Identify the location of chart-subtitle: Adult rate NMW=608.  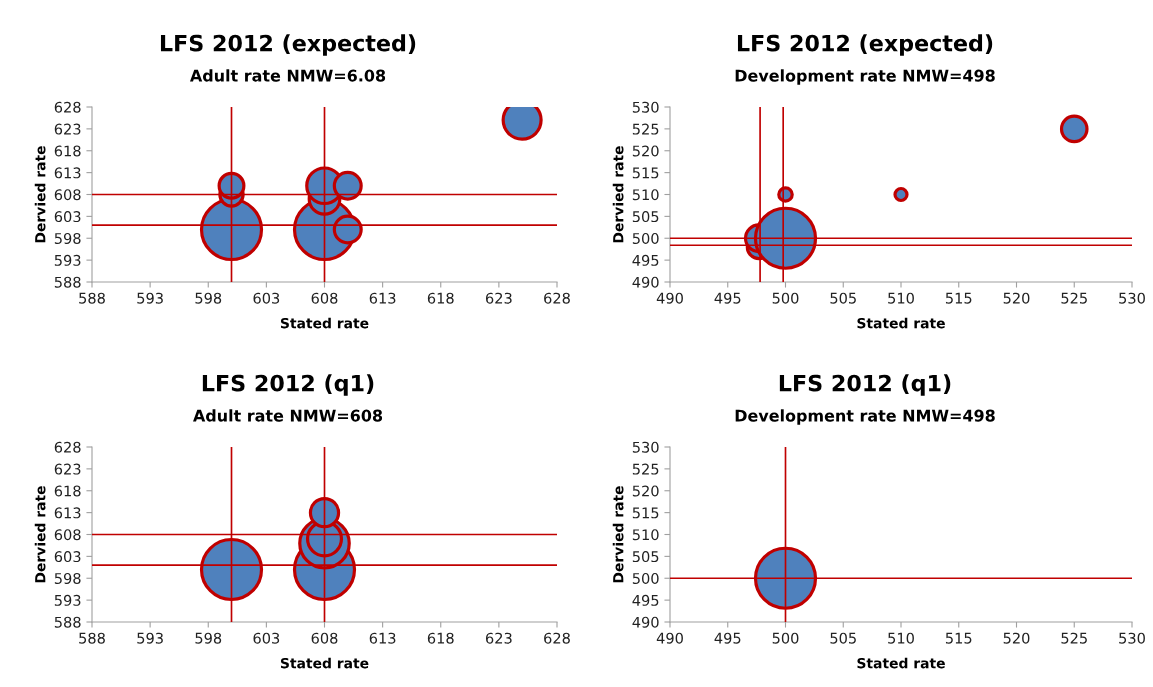
(288, 415).